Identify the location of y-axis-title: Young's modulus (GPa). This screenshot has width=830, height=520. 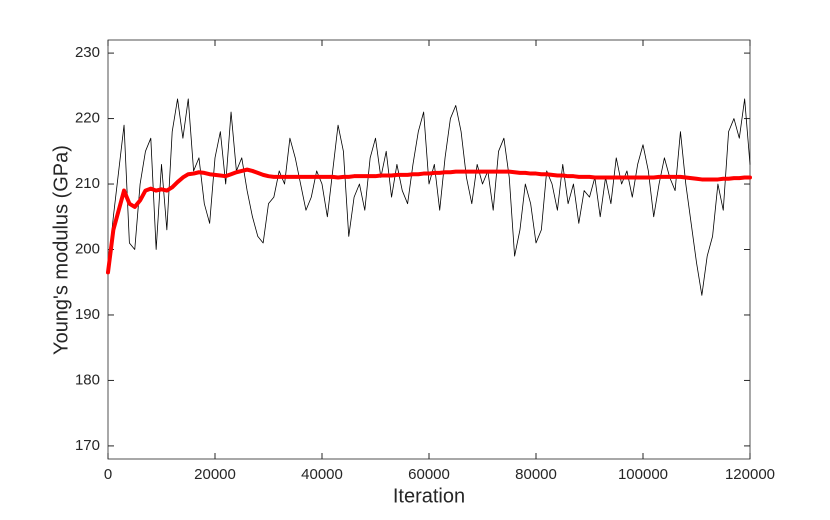
(61, 250).